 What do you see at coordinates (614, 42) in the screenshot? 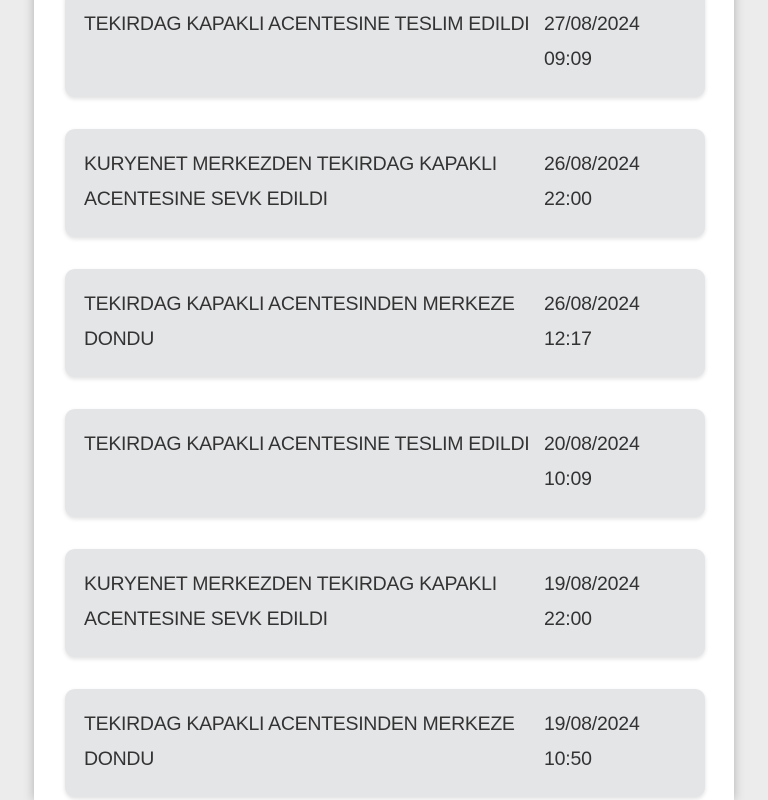
I see `event-datetime: 27/08/2024 09:09` at bounding box center [614, 42].